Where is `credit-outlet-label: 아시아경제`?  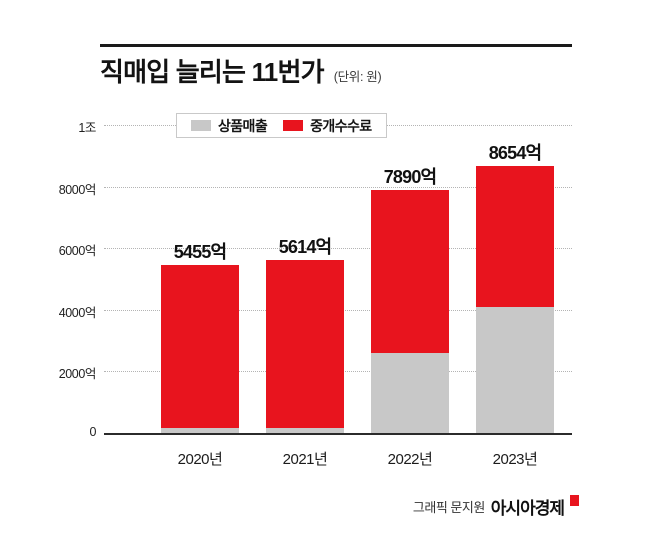 credit-outlet-label: 아시아경제 is located at coordinates (527, 508).